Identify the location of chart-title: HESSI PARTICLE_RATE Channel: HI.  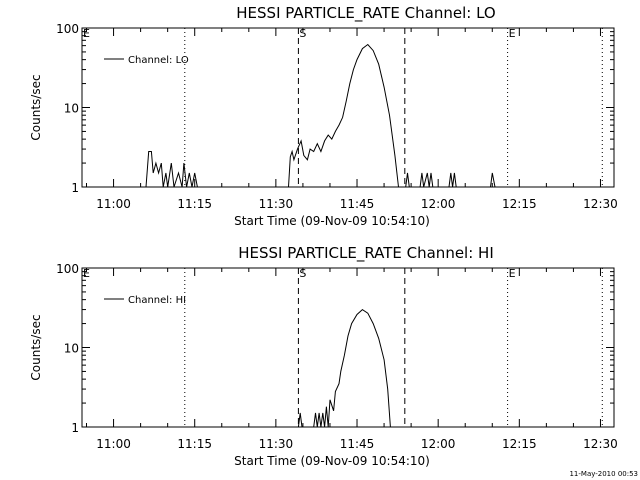
(366, 253).